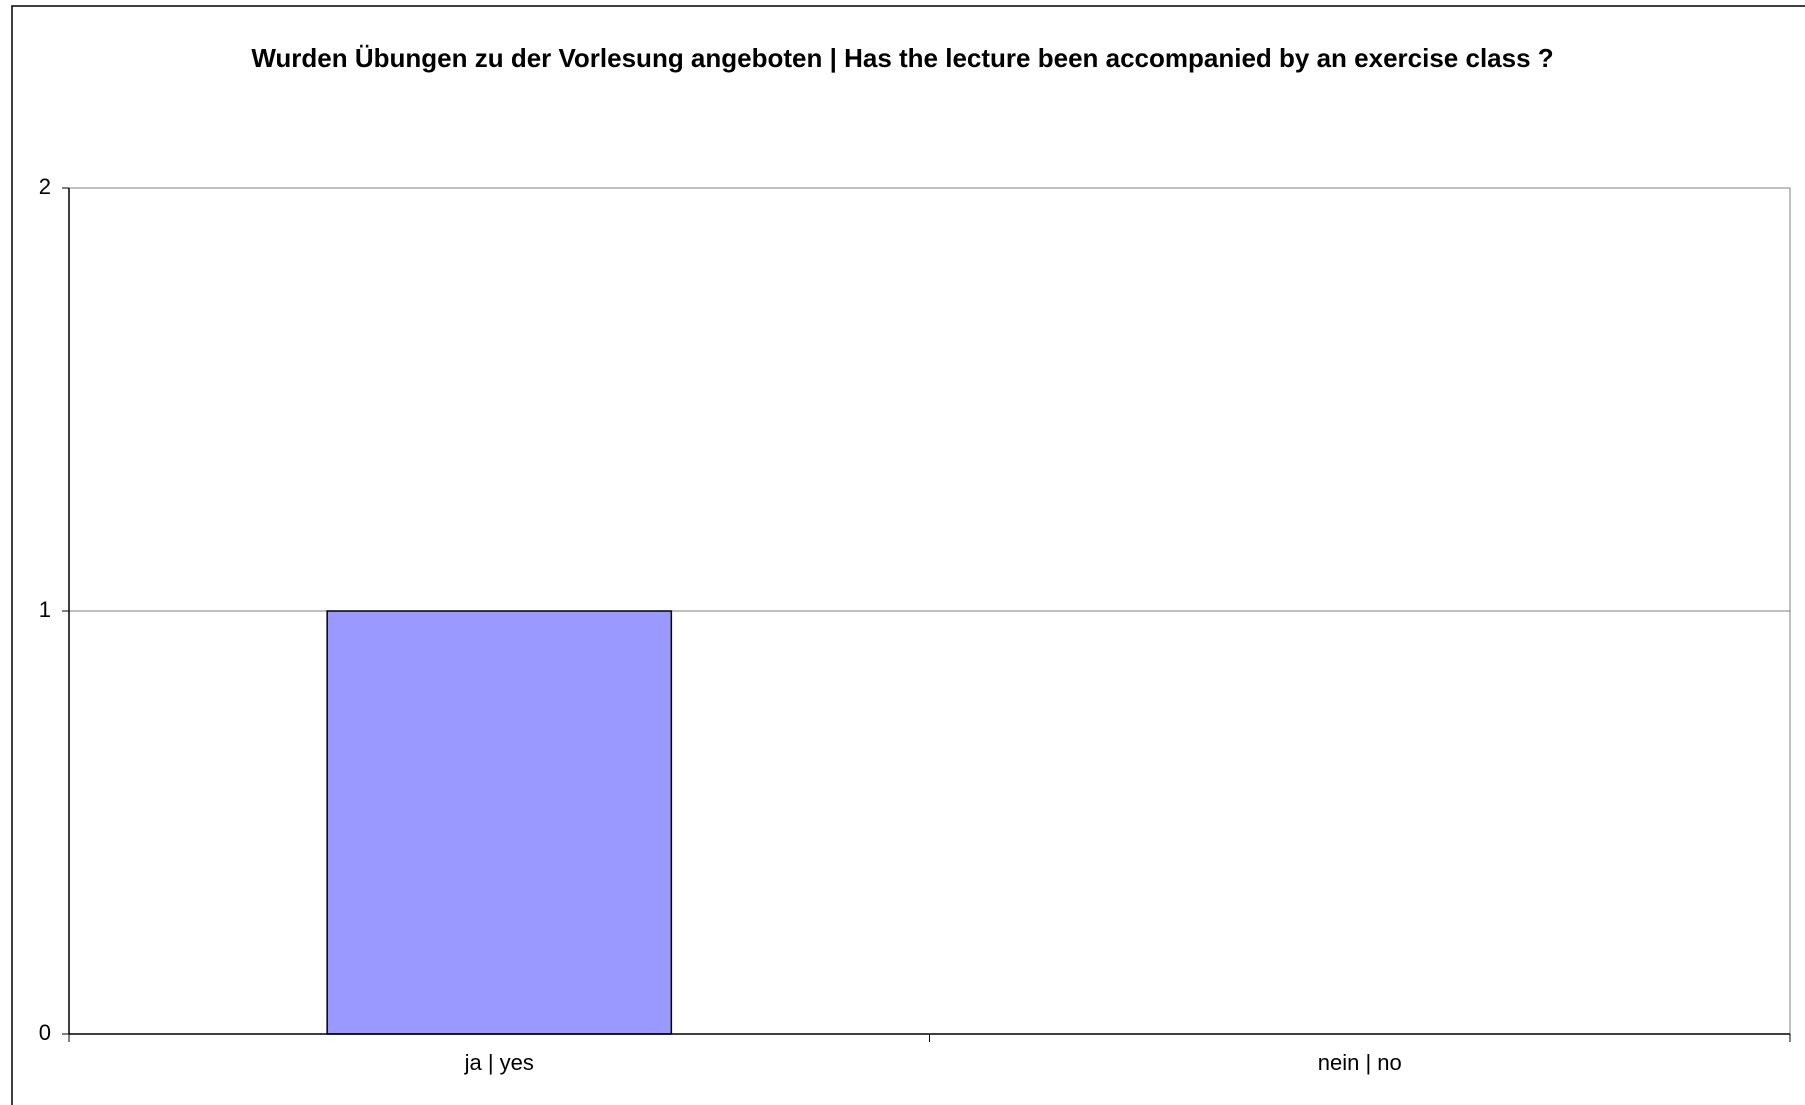  Describe the element at coordinates (499, 822) in the screenshot. I see `bar` at that location.